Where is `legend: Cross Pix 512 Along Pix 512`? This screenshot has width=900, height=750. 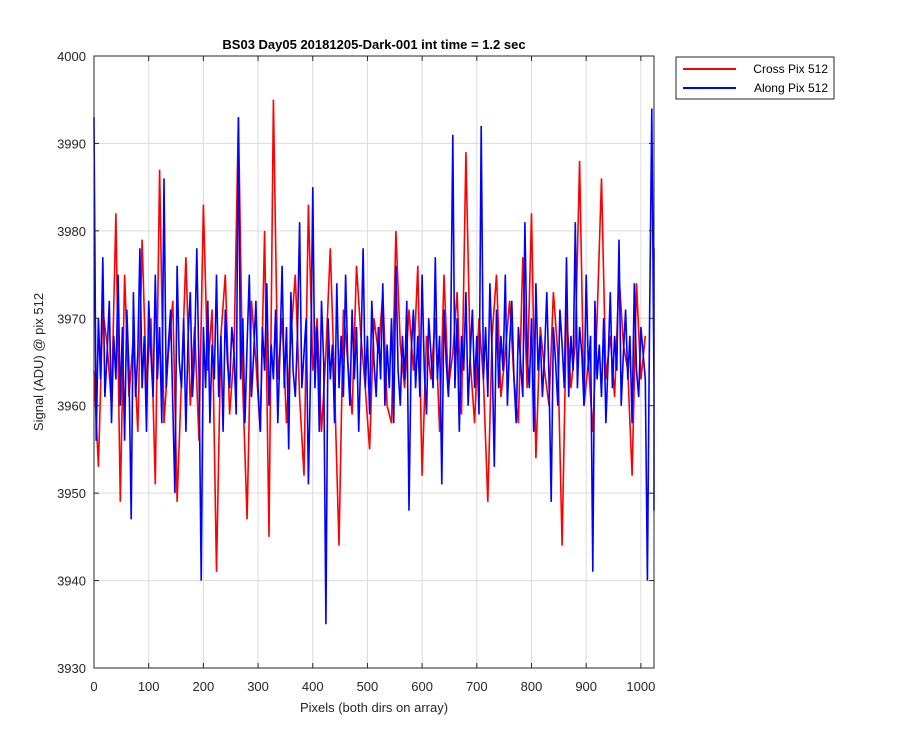 legend: Cross Pix 512 Along Pix 512 is located at coordinates (755, 78).